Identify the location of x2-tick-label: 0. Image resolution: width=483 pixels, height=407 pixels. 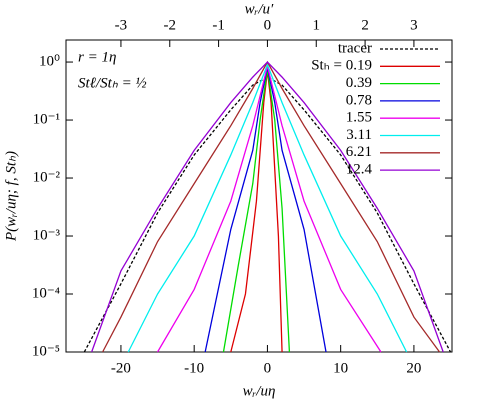
(268, 25).